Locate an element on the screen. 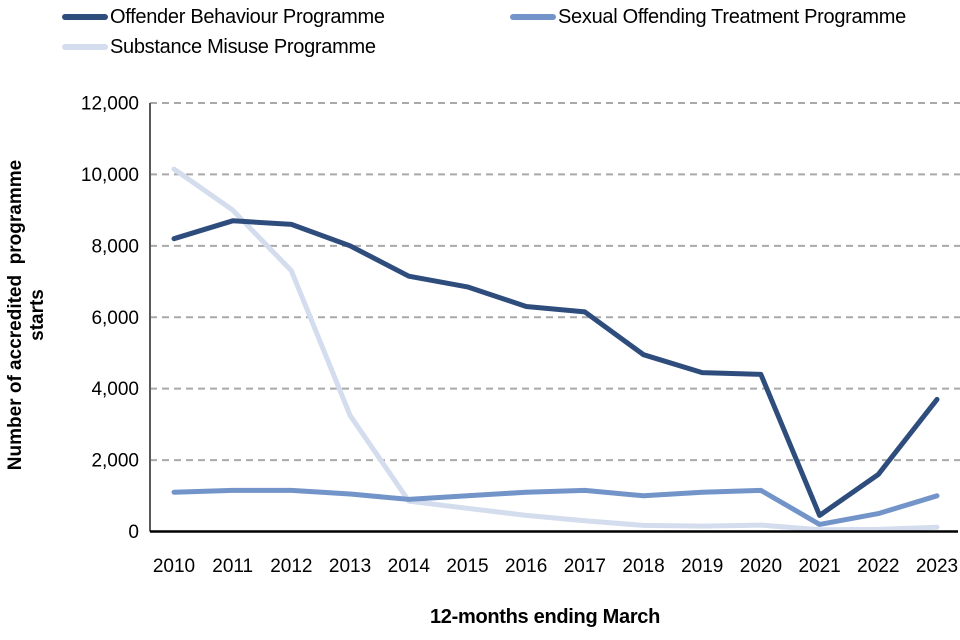 This screenshot has height=640, width=960. x-tick-label: 2021 is located at coordinates (819, 566).